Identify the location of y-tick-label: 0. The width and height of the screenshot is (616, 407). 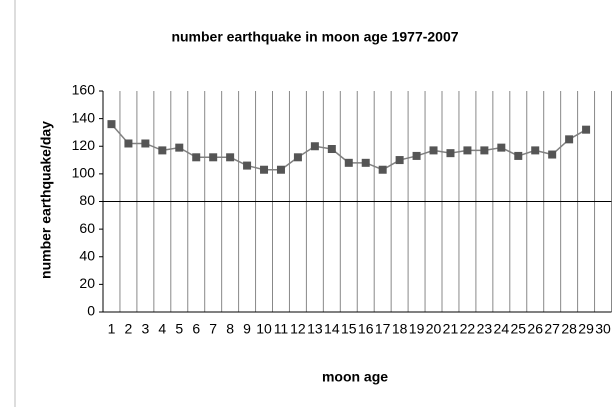
(91, 311).